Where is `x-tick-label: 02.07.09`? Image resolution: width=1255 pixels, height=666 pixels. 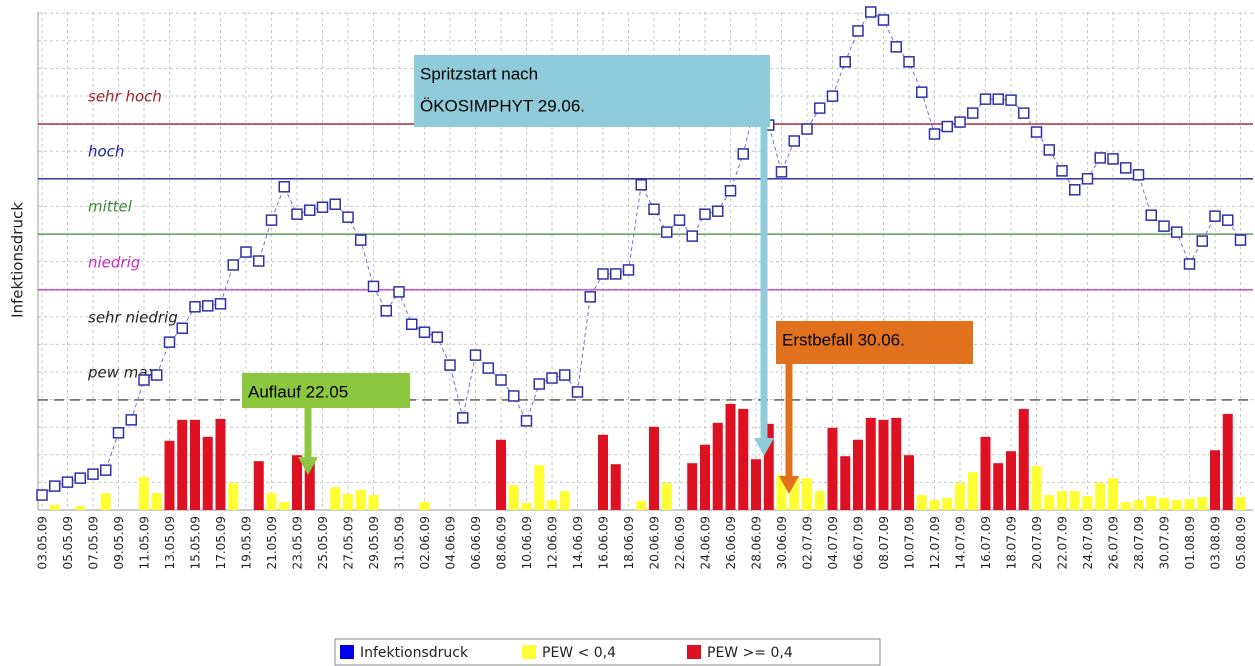 x-tick-label: 02.07.09 is located at coordinates (808, 542).